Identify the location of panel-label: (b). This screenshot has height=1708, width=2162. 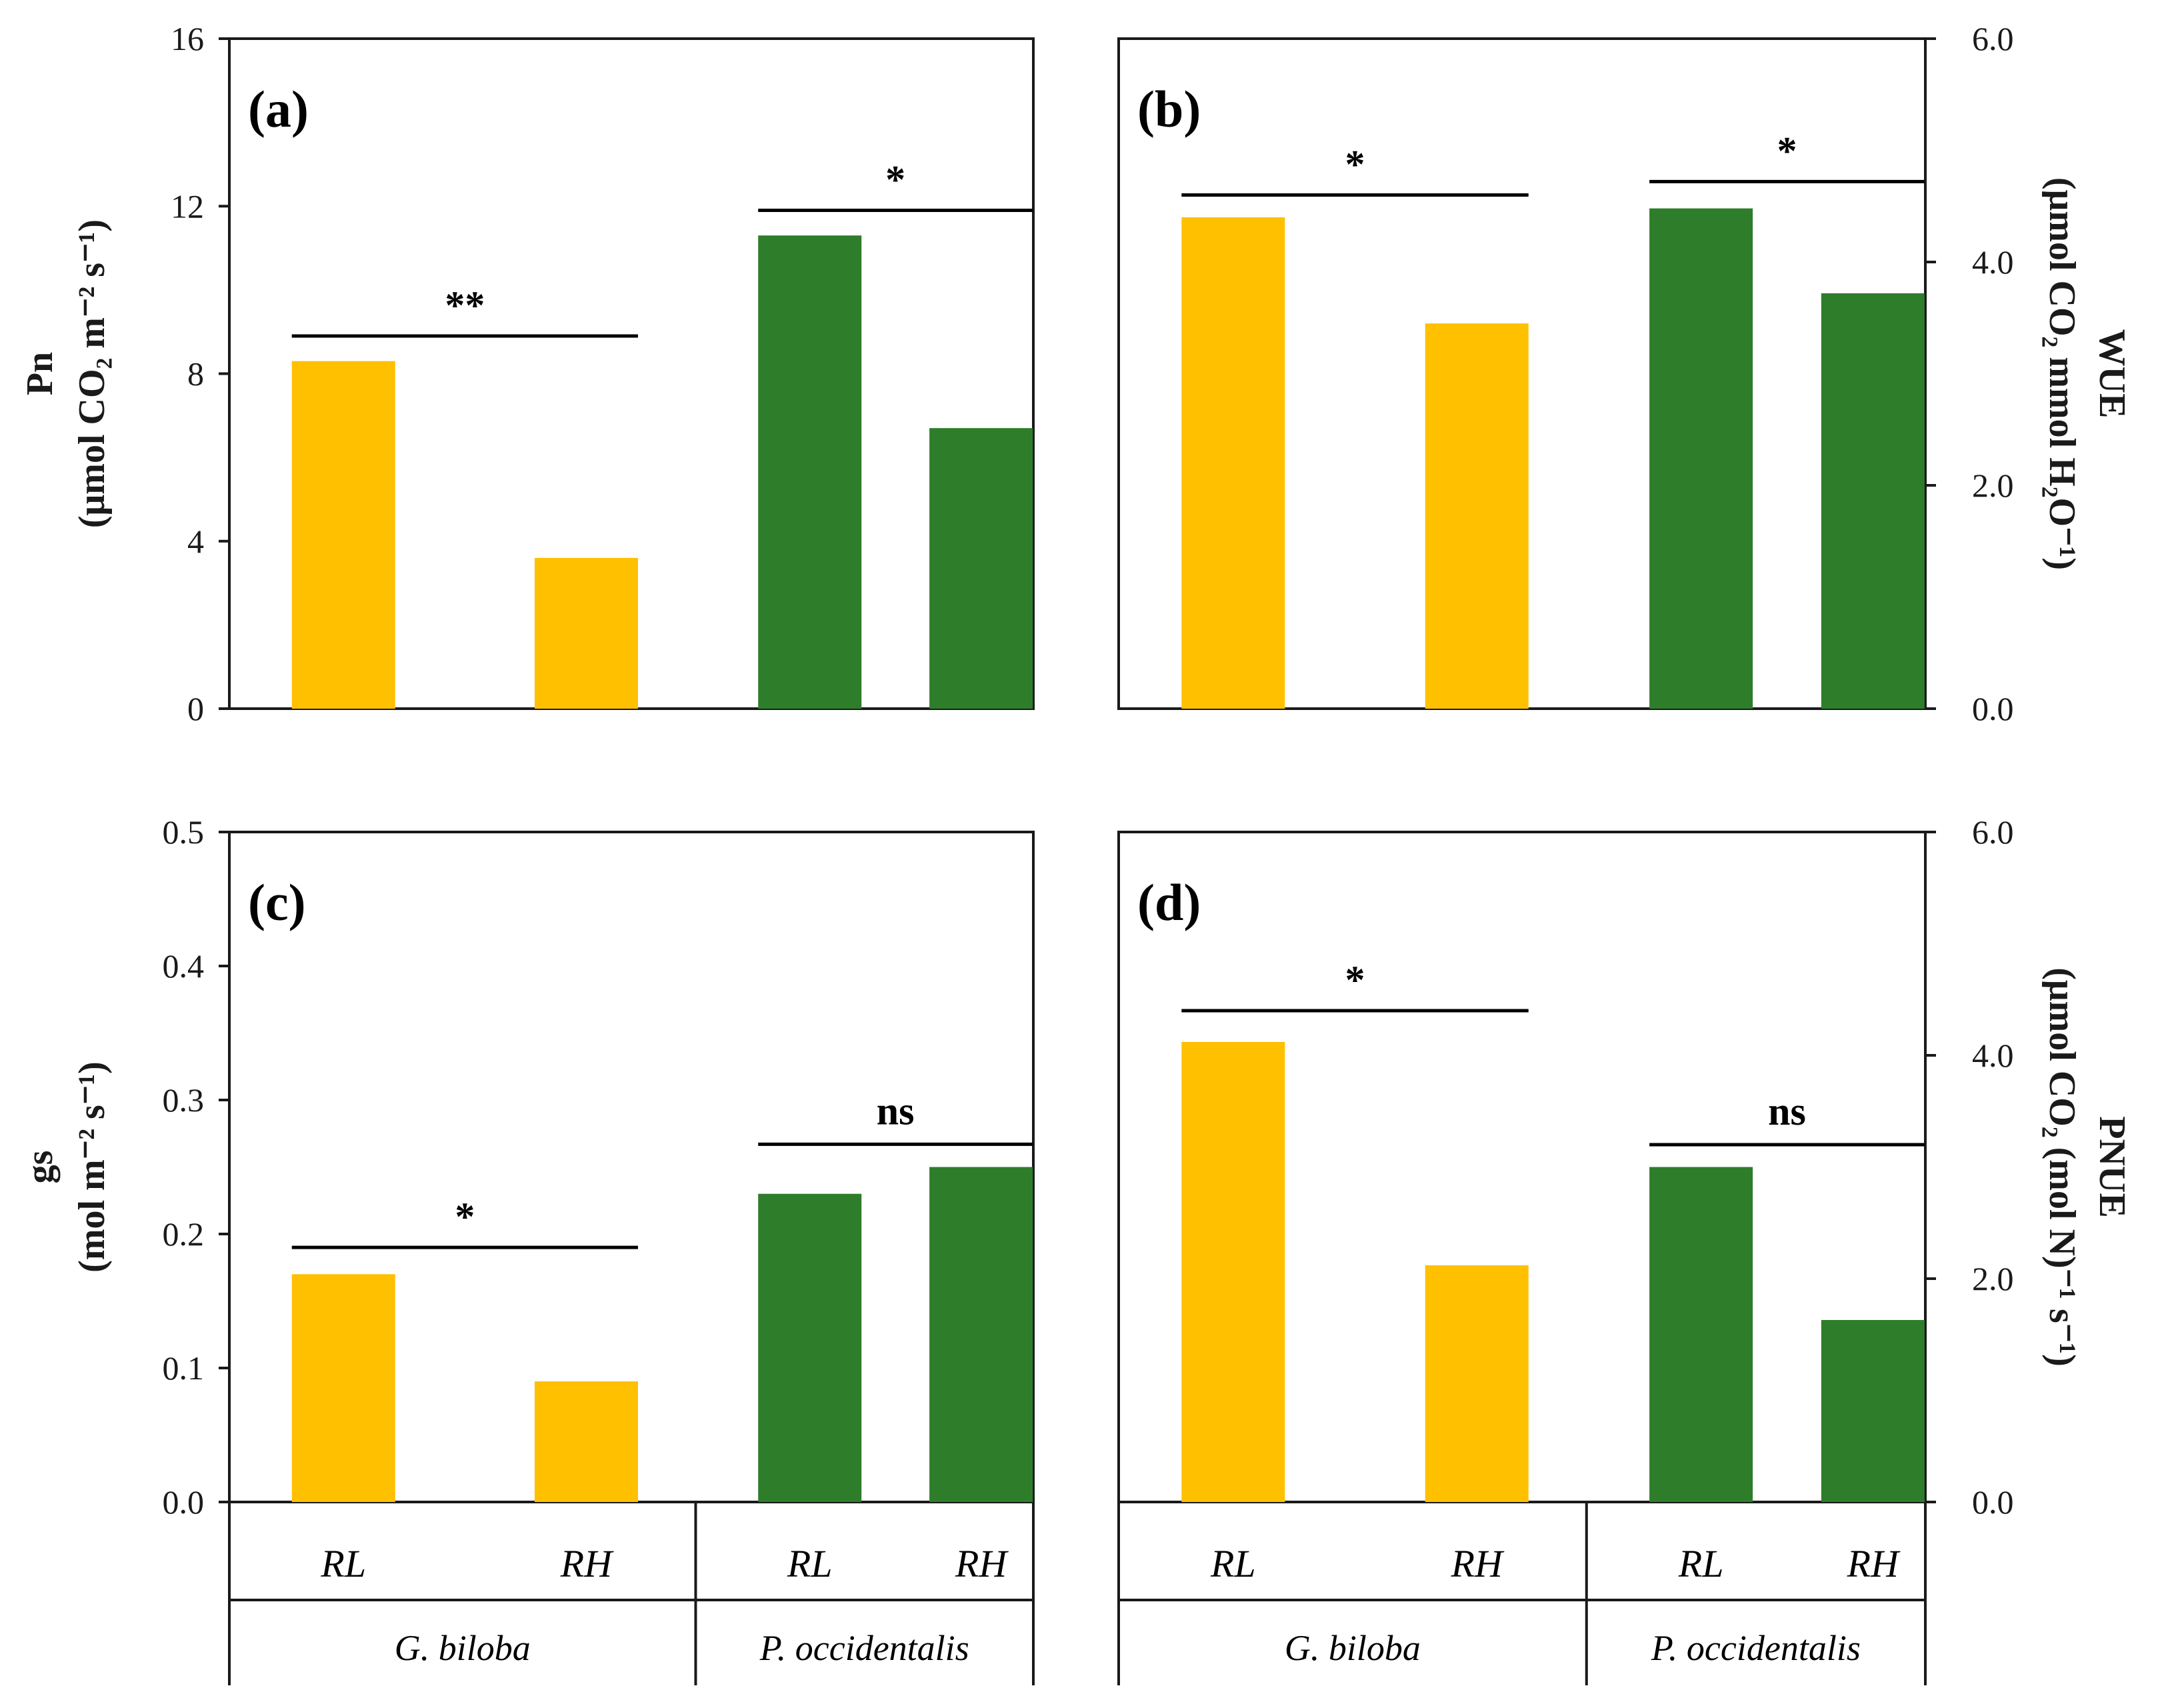
(1169, 109).